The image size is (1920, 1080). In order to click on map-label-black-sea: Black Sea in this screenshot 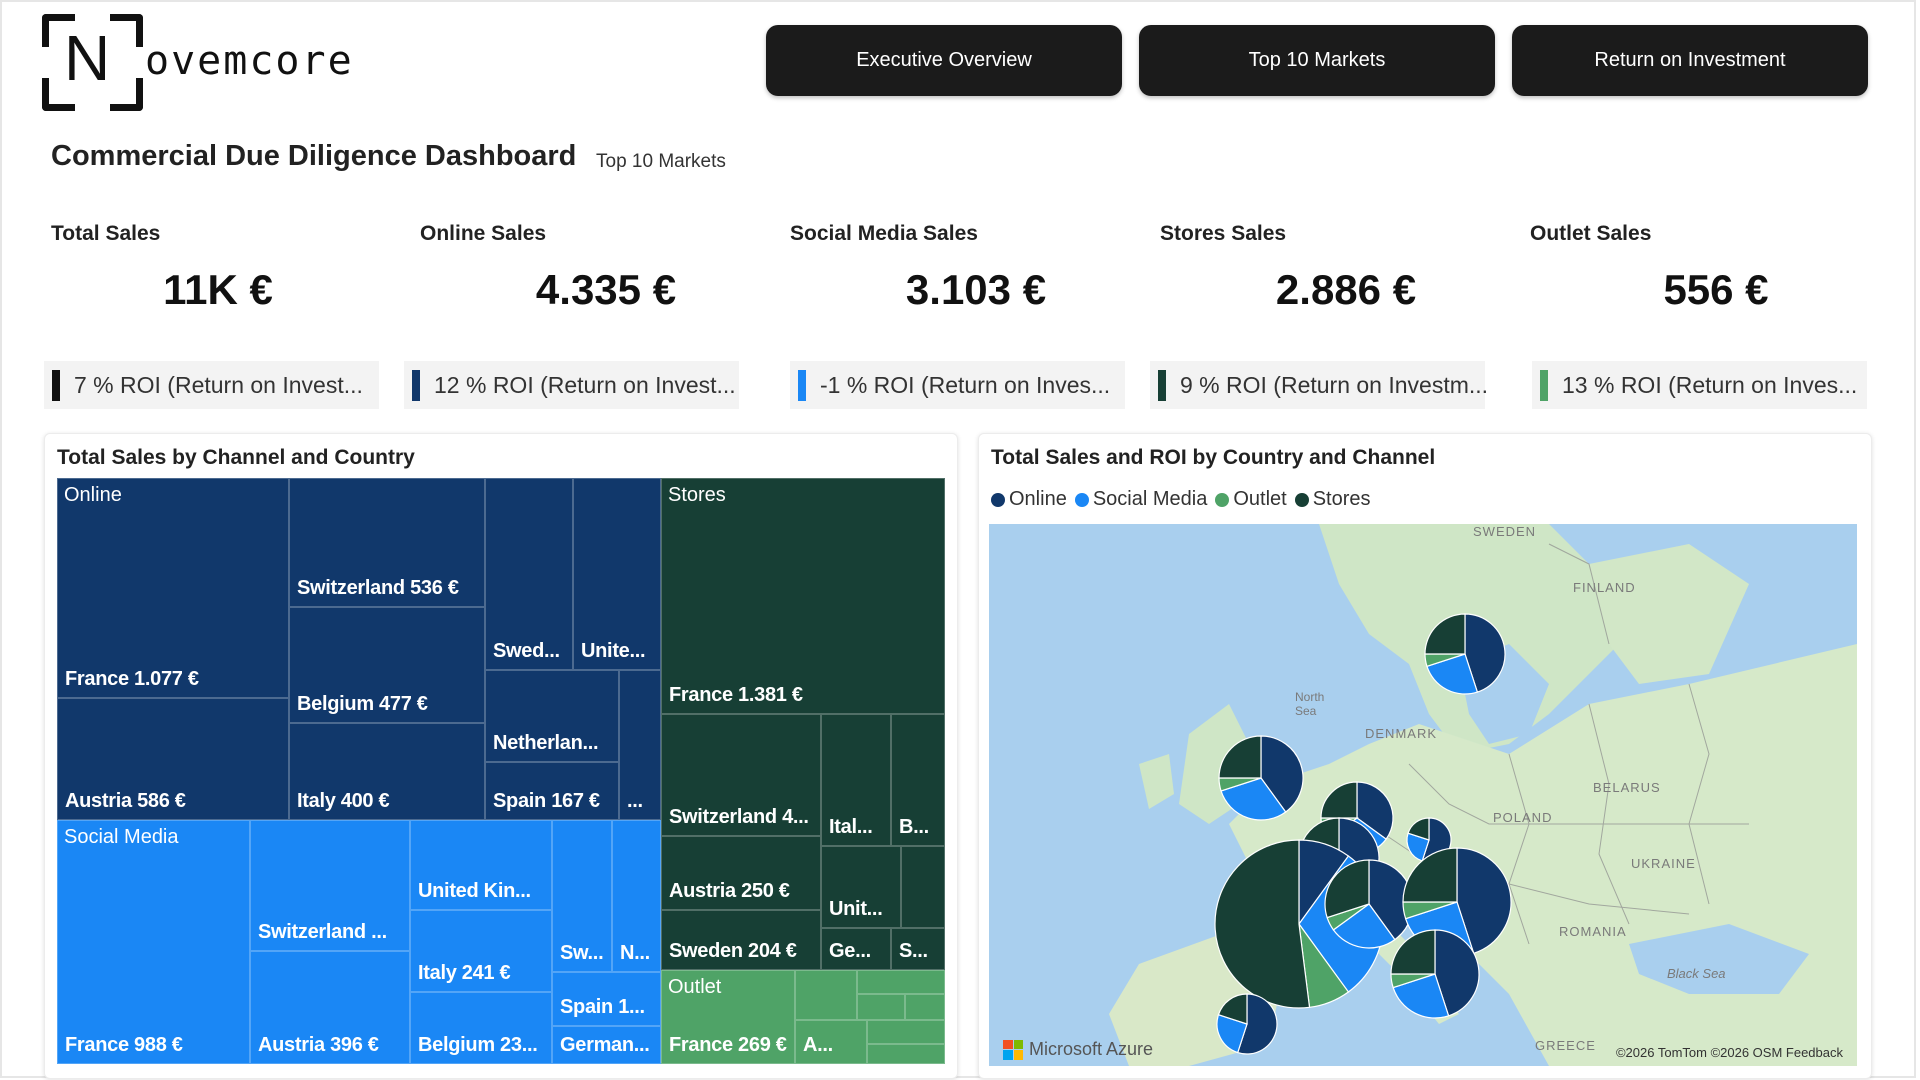, I will do `click(1696, 973)`.